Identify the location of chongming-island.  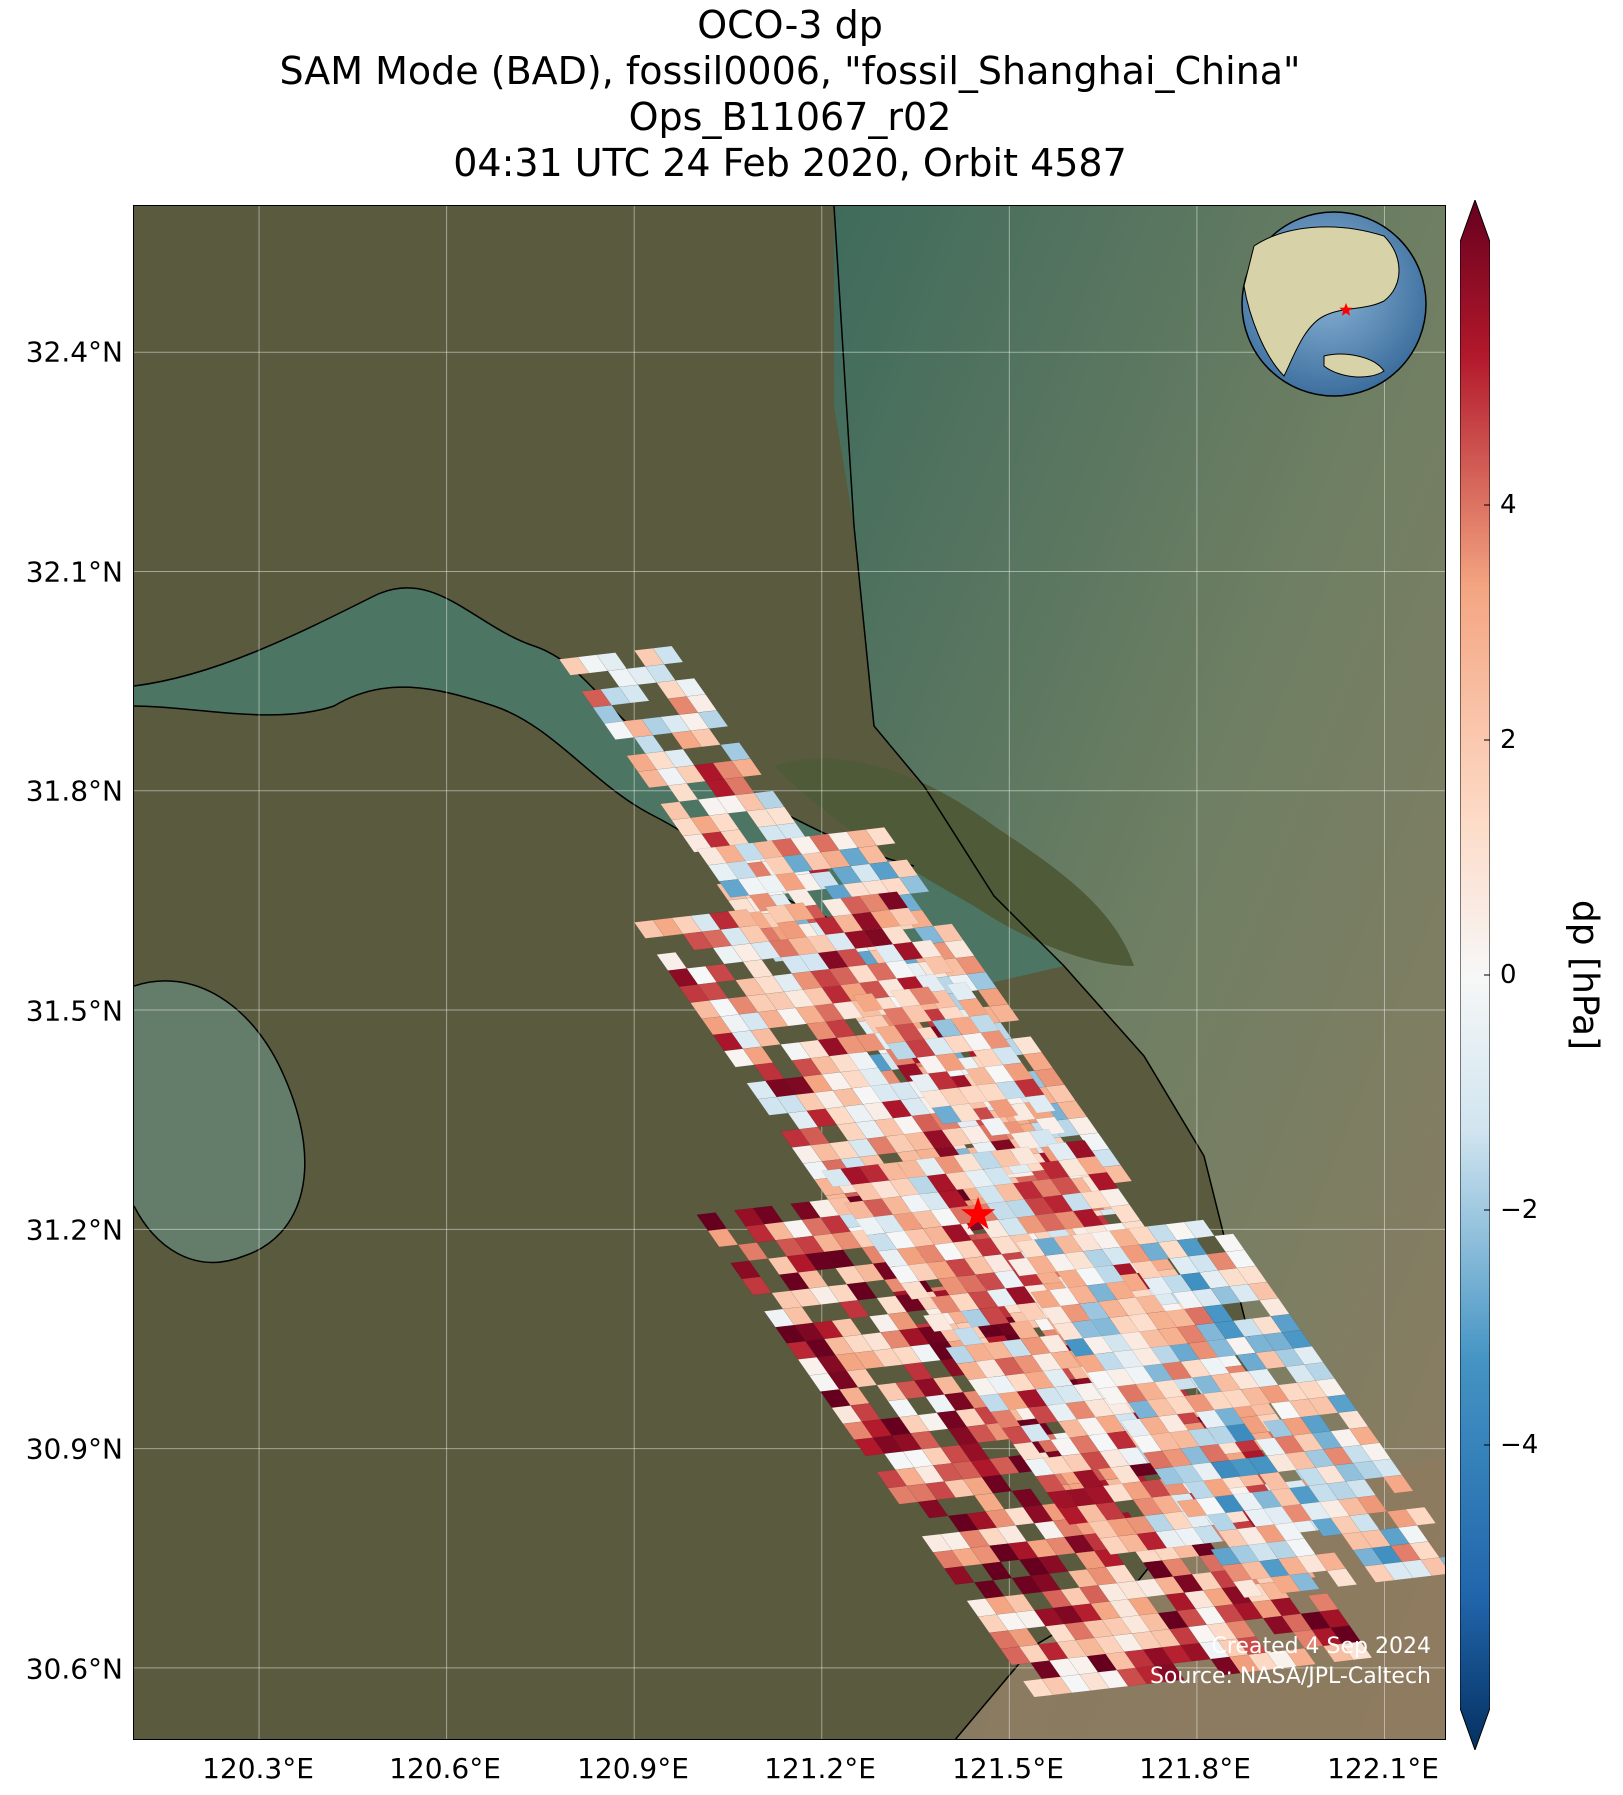
(954, 862).